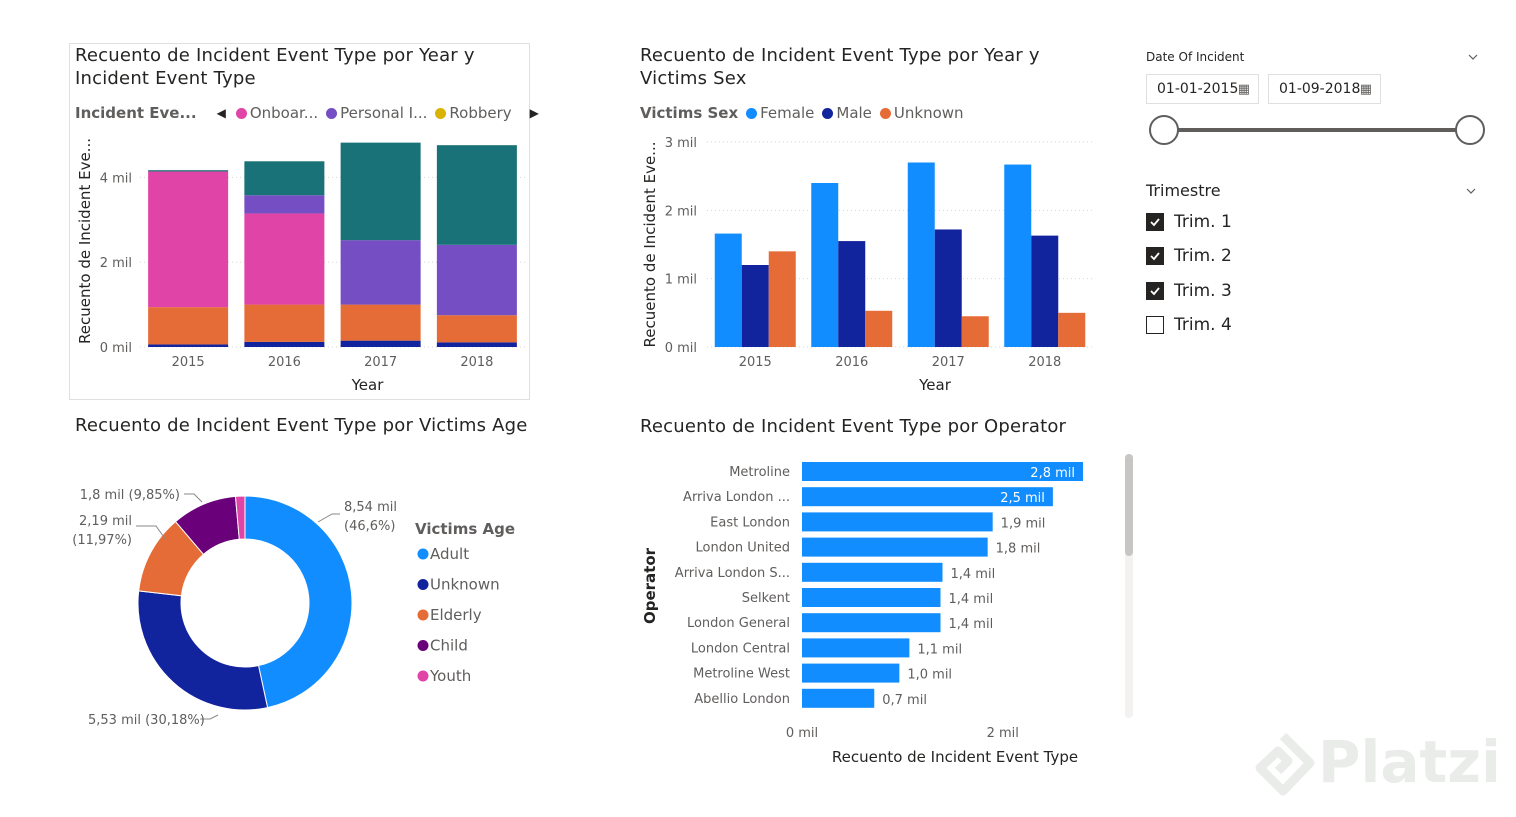  What do you see at coordinates (116, 263) in the screenshot?
I see `y-tick-label: 2 mil` at bounding box center [116, 263].